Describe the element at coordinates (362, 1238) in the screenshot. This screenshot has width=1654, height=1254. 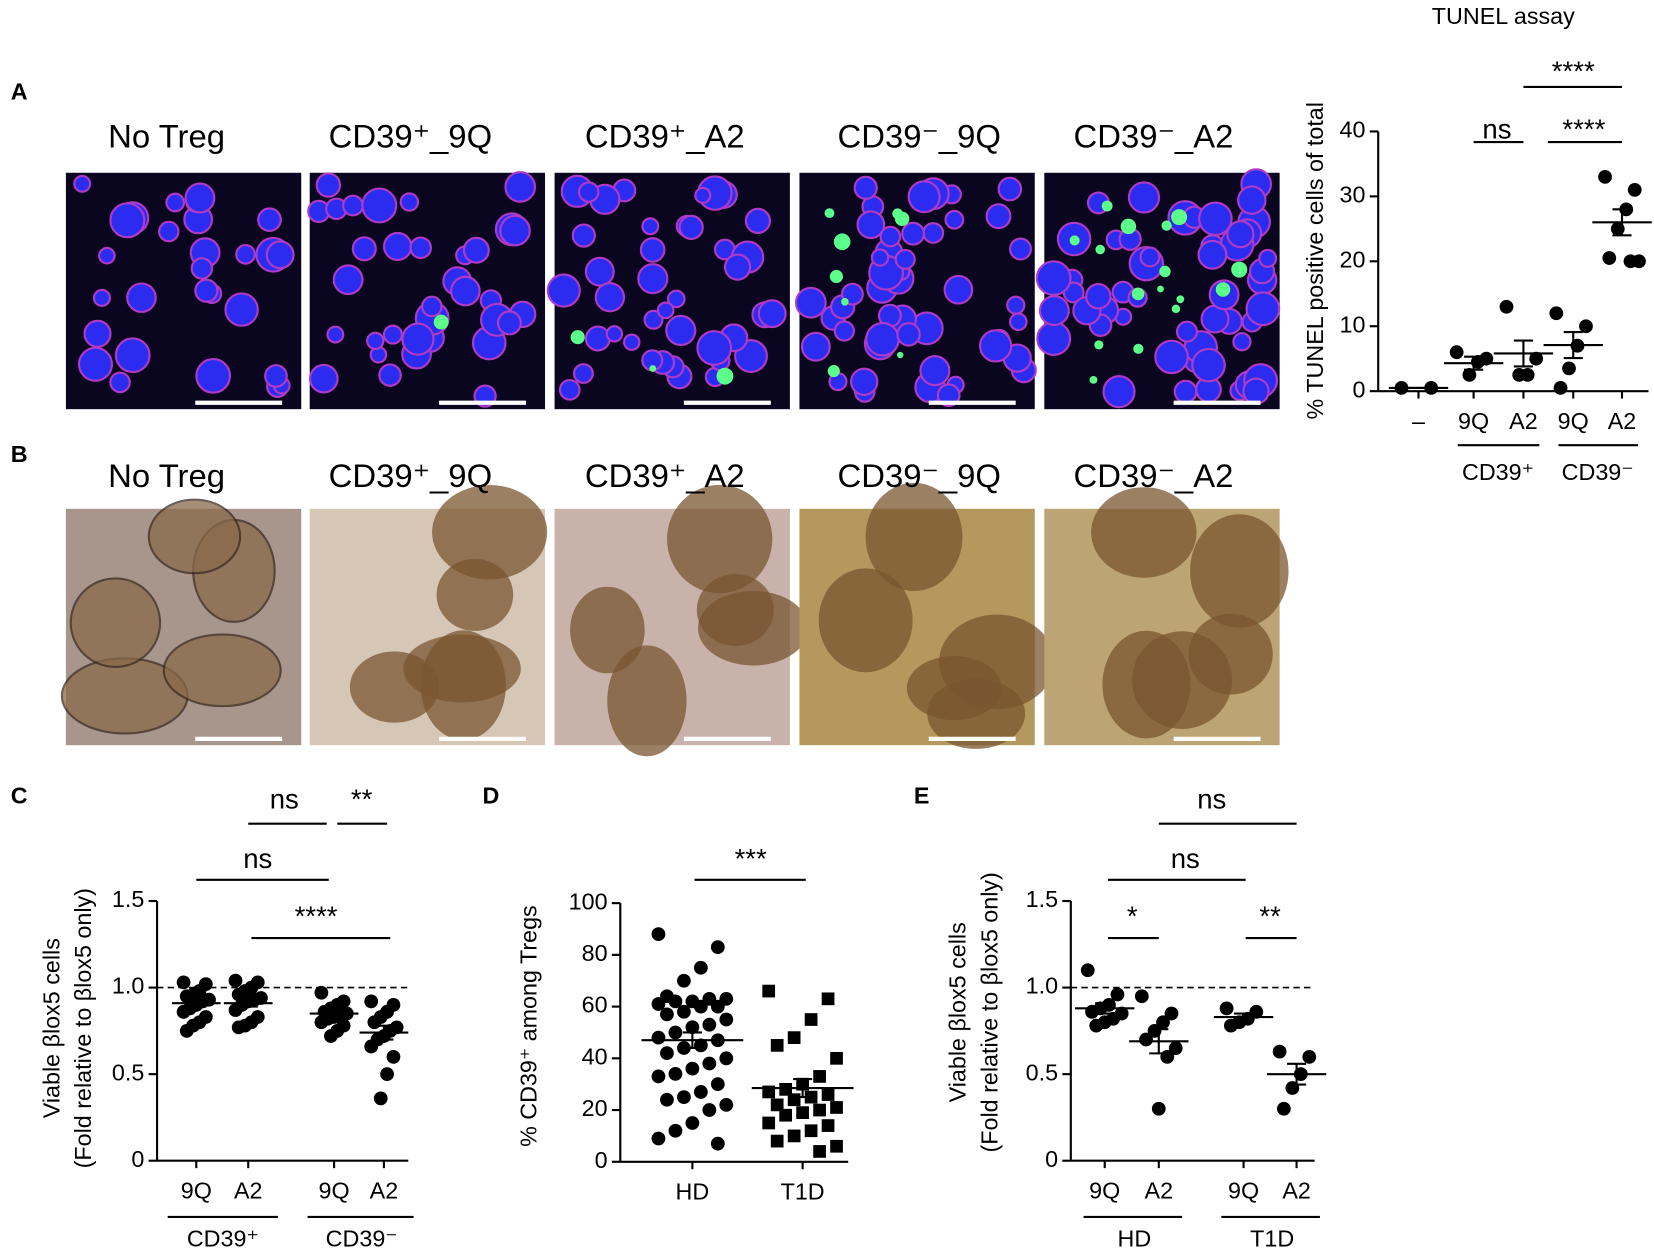
I see `group-label: CD39⁻` at that location.